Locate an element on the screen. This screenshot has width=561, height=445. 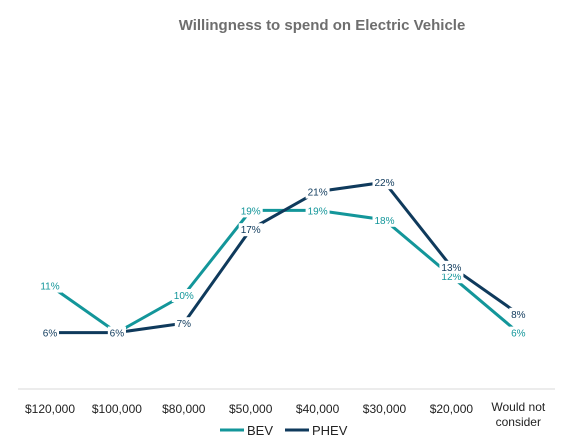
data-label-bev: 11% is located at coordinates (49, 287).